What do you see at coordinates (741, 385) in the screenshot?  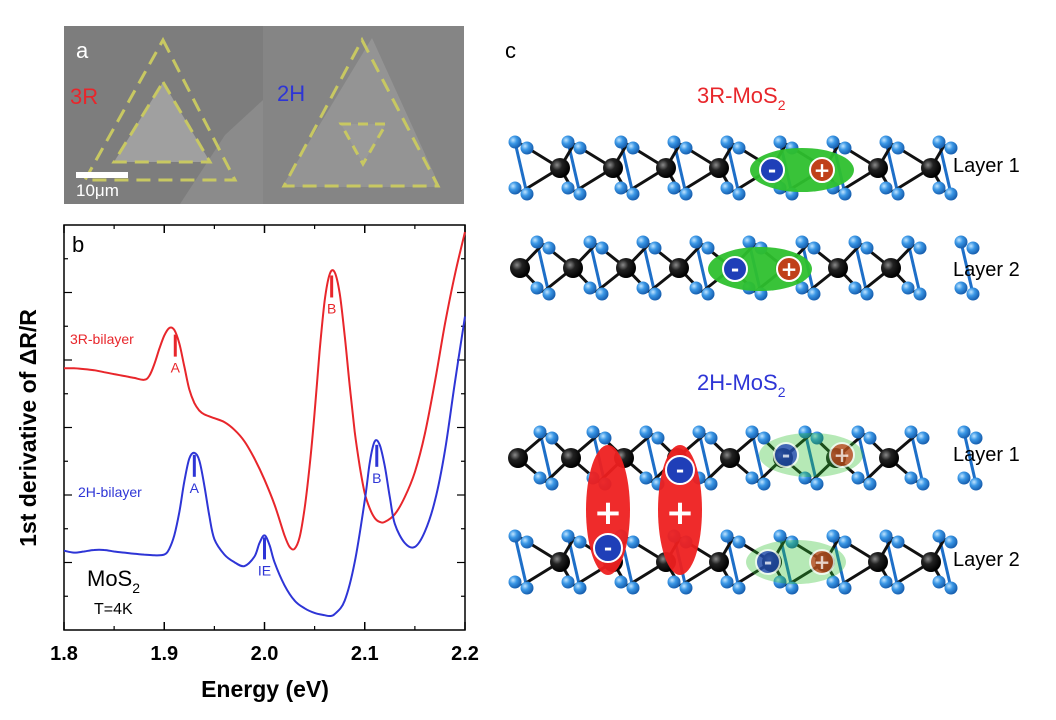 I see `title-2H-MoS2: 2H-MoS2` at bounding box center [741, 385].